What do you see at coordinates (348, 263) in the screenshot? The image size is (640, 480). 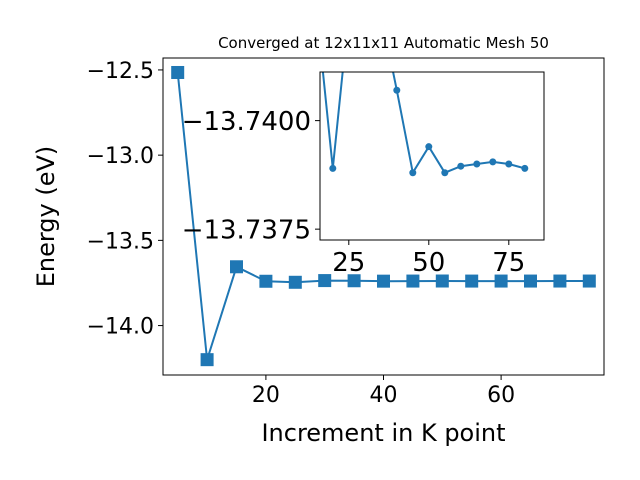 I see `inset-x-tick-label: 25` at bounding box center [348, 263].